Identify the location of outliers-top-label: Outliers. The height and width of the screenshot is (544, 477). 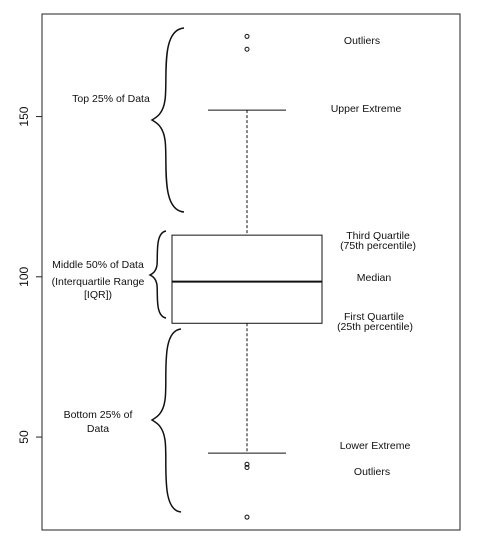
(362, 41).